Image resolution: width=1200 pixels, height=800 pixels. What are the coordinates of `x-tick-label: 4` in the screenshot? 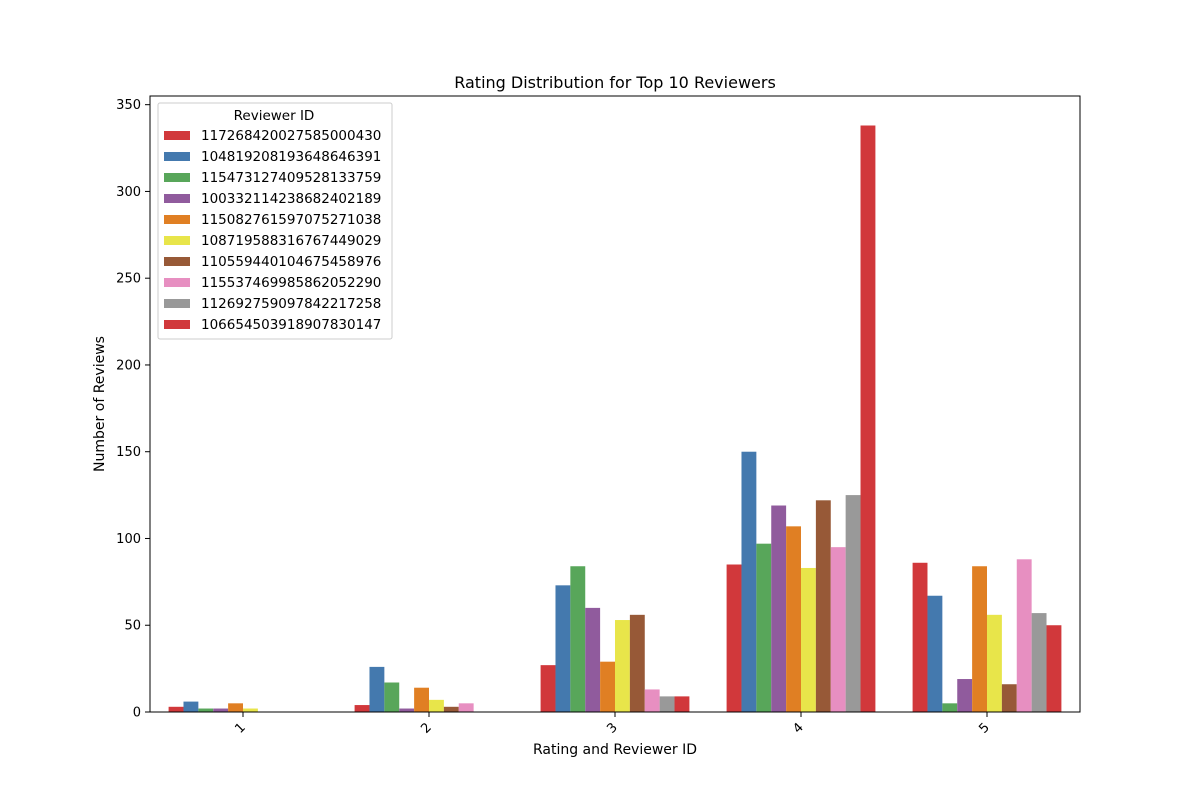 It's located at (798, 728).